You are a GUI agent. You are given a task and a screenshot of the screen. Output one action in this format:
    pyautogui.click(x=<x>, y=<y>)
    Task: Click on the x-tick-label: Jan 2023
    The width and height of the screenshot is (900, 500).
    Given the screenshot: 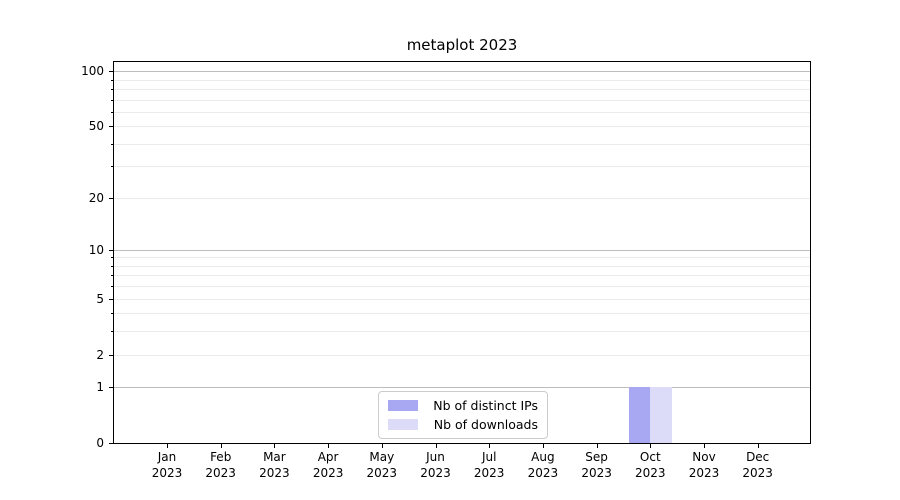 What is the action you would take?
    pyautogui.click(x=167, y=465)
    